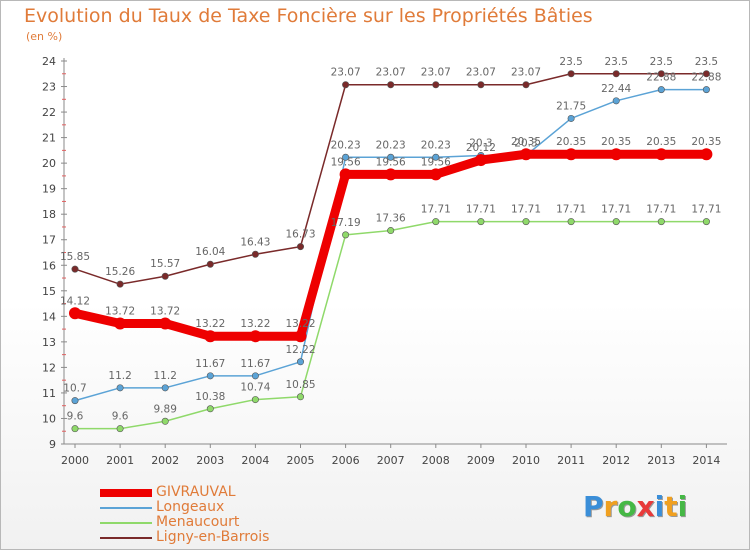  I want to click on data-label-menaucourt: 17.36, so click(391, 219).